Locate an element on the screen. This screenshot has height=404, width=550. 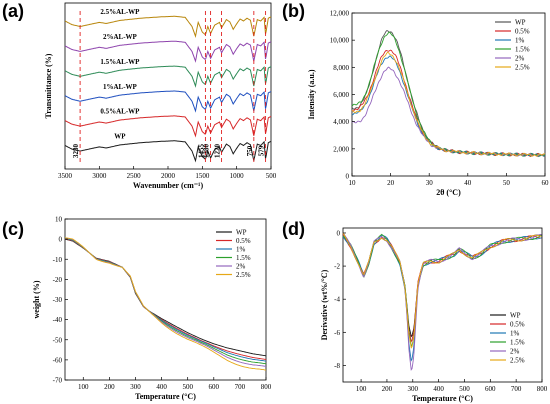
chart-b-ylabel: Intensity (a.u.) is located at coordinates (311, 94).